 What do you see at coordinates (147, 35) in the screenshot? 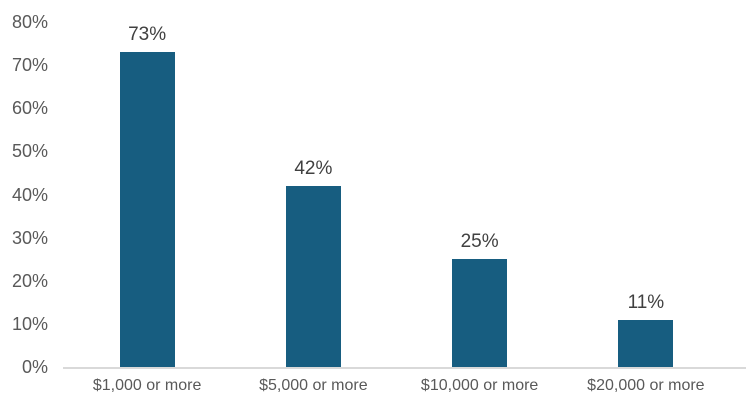
I see `bar-value-label: 73%` at bounding box center [147, 35].